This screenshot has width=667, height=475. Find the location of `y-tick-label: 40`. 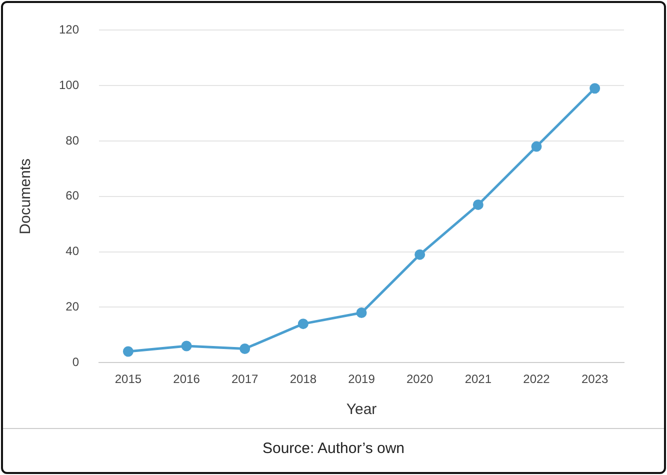

y-tick-label: 40 is located at coordinates (73, 251).